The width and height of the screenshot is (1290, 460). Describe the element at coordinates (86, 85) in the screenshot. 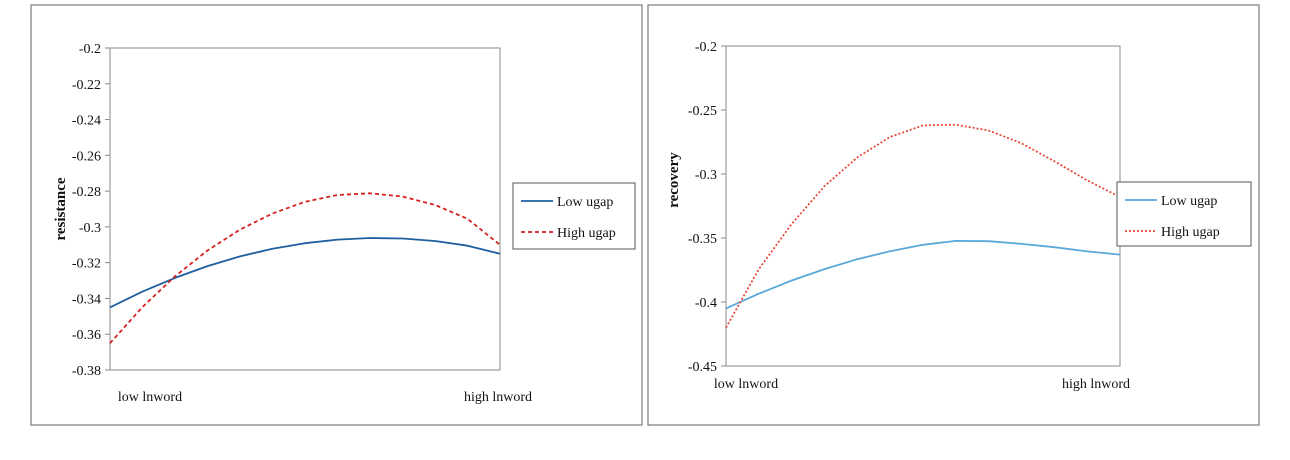

I see `y-tick-label: -0.22` at that location.